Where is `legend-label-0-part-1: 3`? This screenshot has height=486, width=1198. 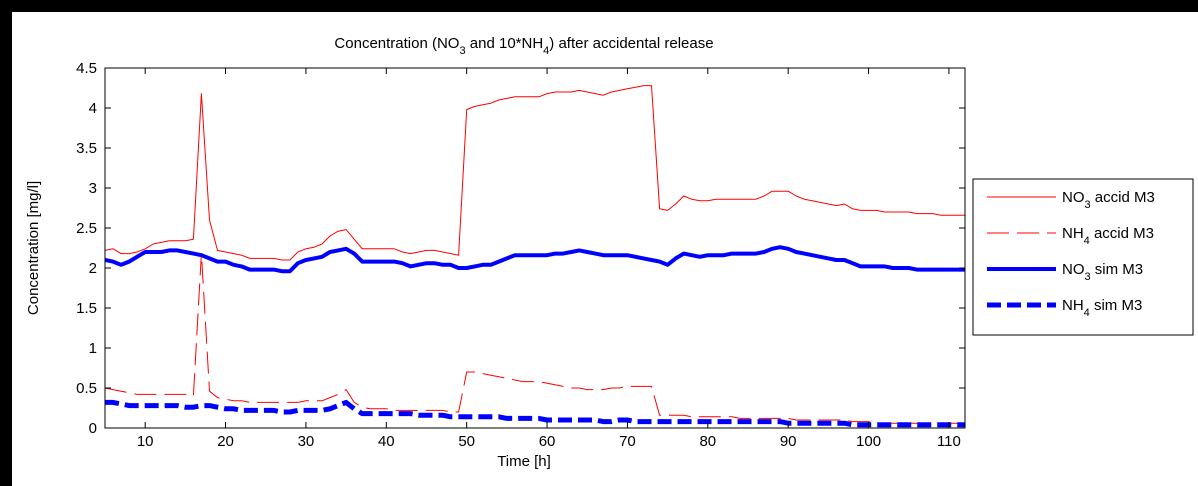
legend-label-0-part-1: 3 is located at coordinates (1088, 205).